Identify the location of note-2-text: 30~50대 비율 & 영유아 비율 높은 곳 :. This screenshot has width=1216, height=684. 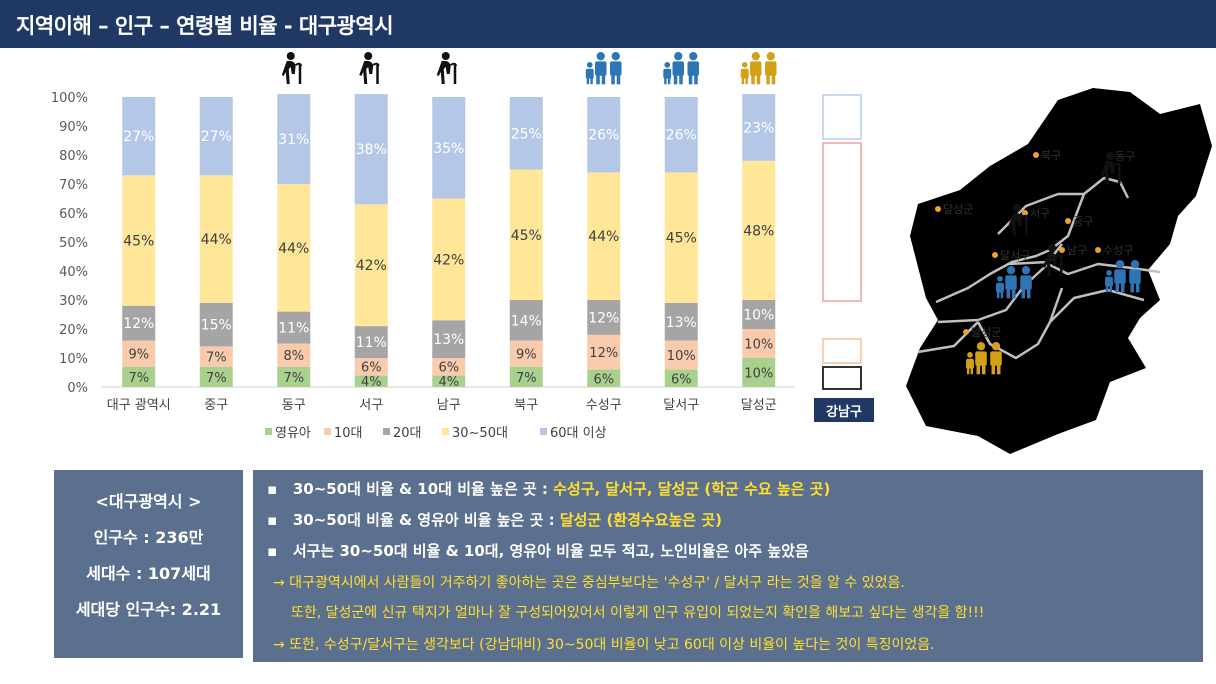
(426, 520).